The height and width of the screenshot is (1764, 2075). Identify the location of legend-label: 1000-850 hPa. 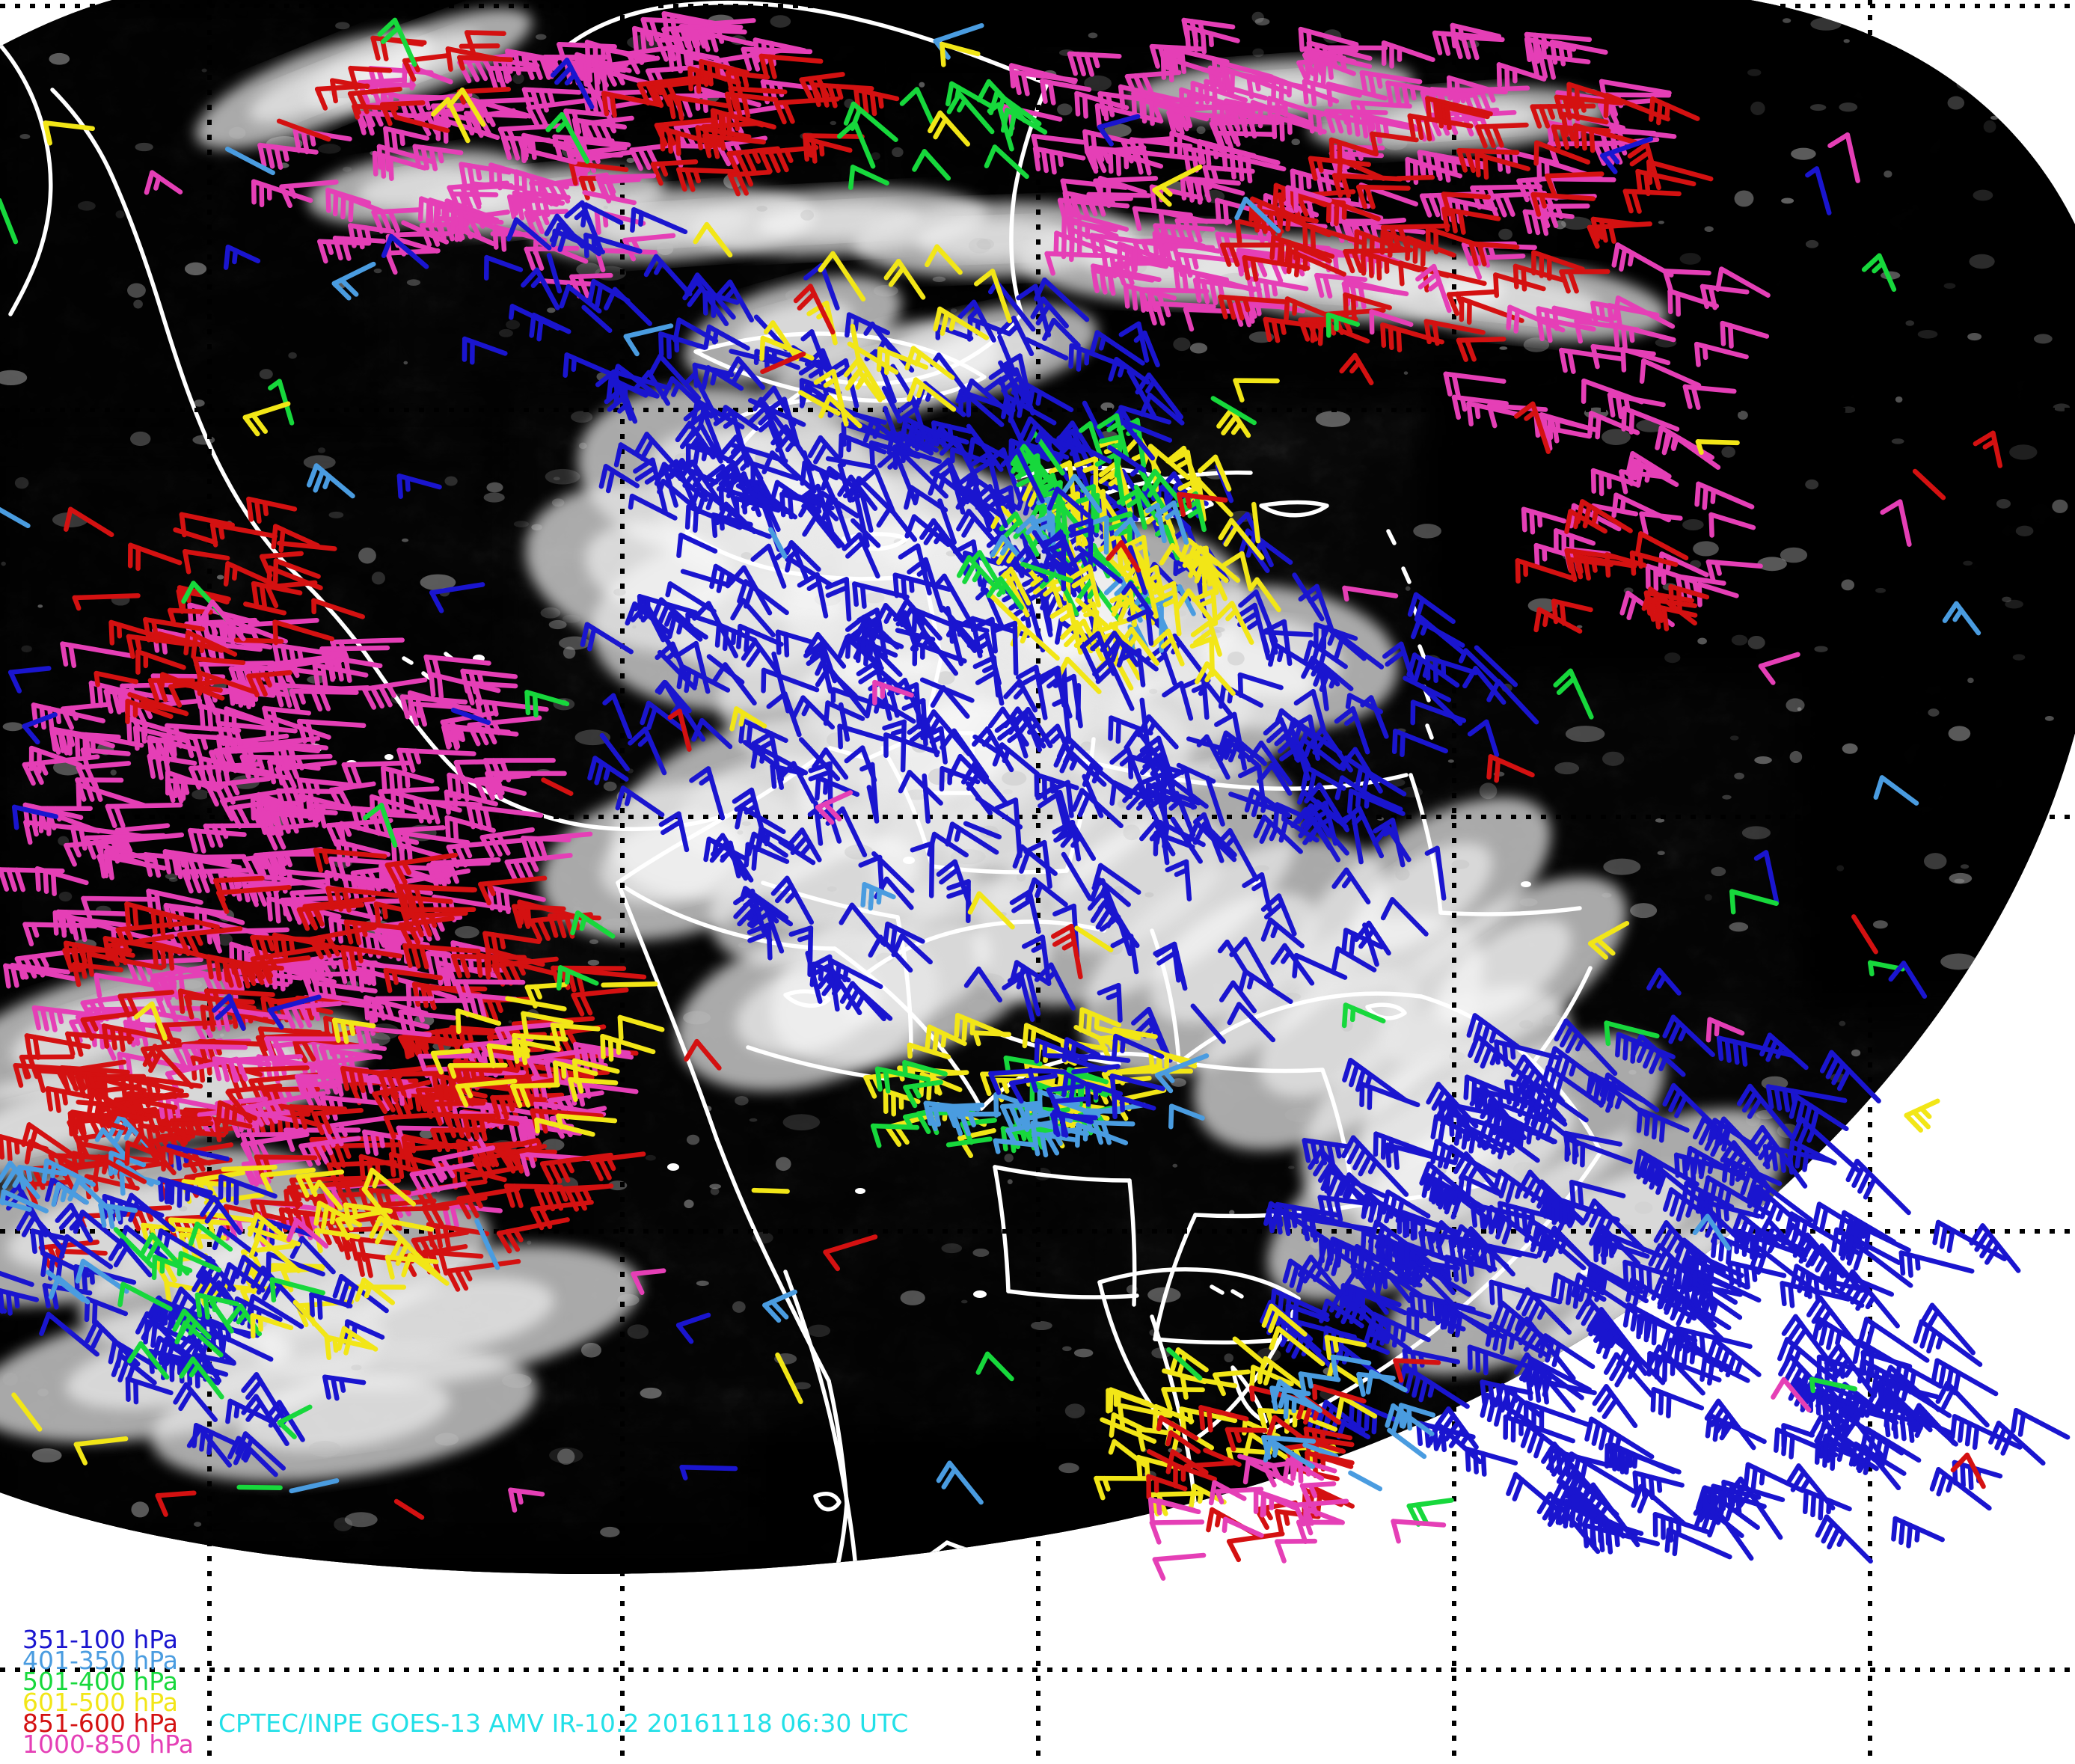
(108, 1745).